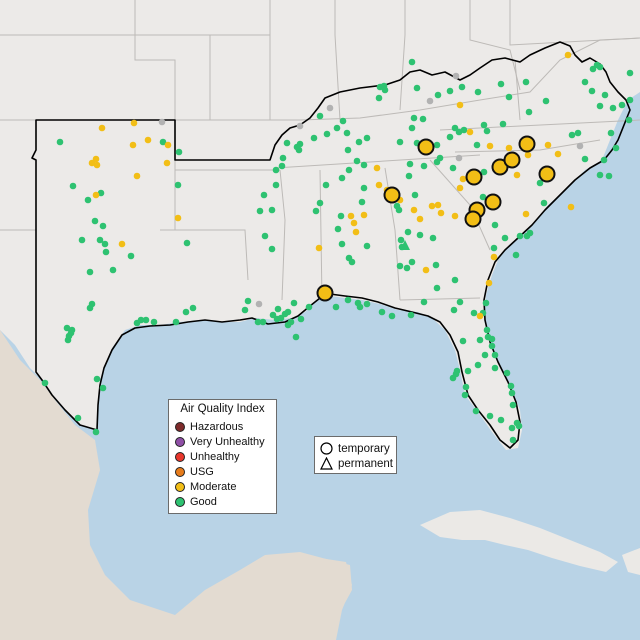  I want to click on legend-item-good: Good, so click(196, 502).